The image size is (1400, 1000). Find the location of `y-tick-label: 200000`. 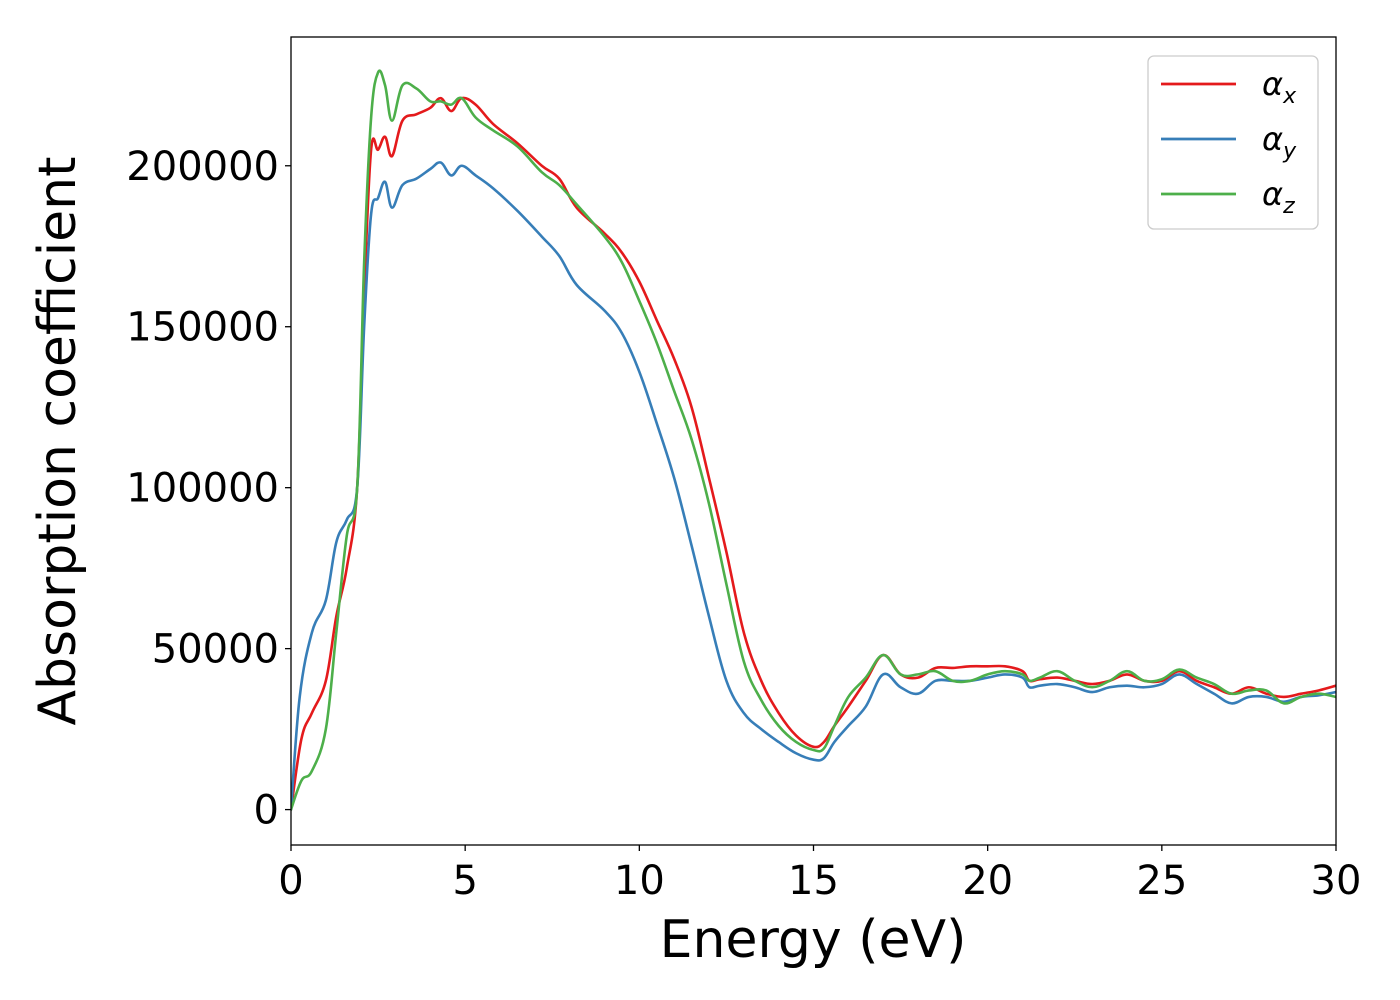

y-tick-label: 200000 is located at coordinates (202, 167).